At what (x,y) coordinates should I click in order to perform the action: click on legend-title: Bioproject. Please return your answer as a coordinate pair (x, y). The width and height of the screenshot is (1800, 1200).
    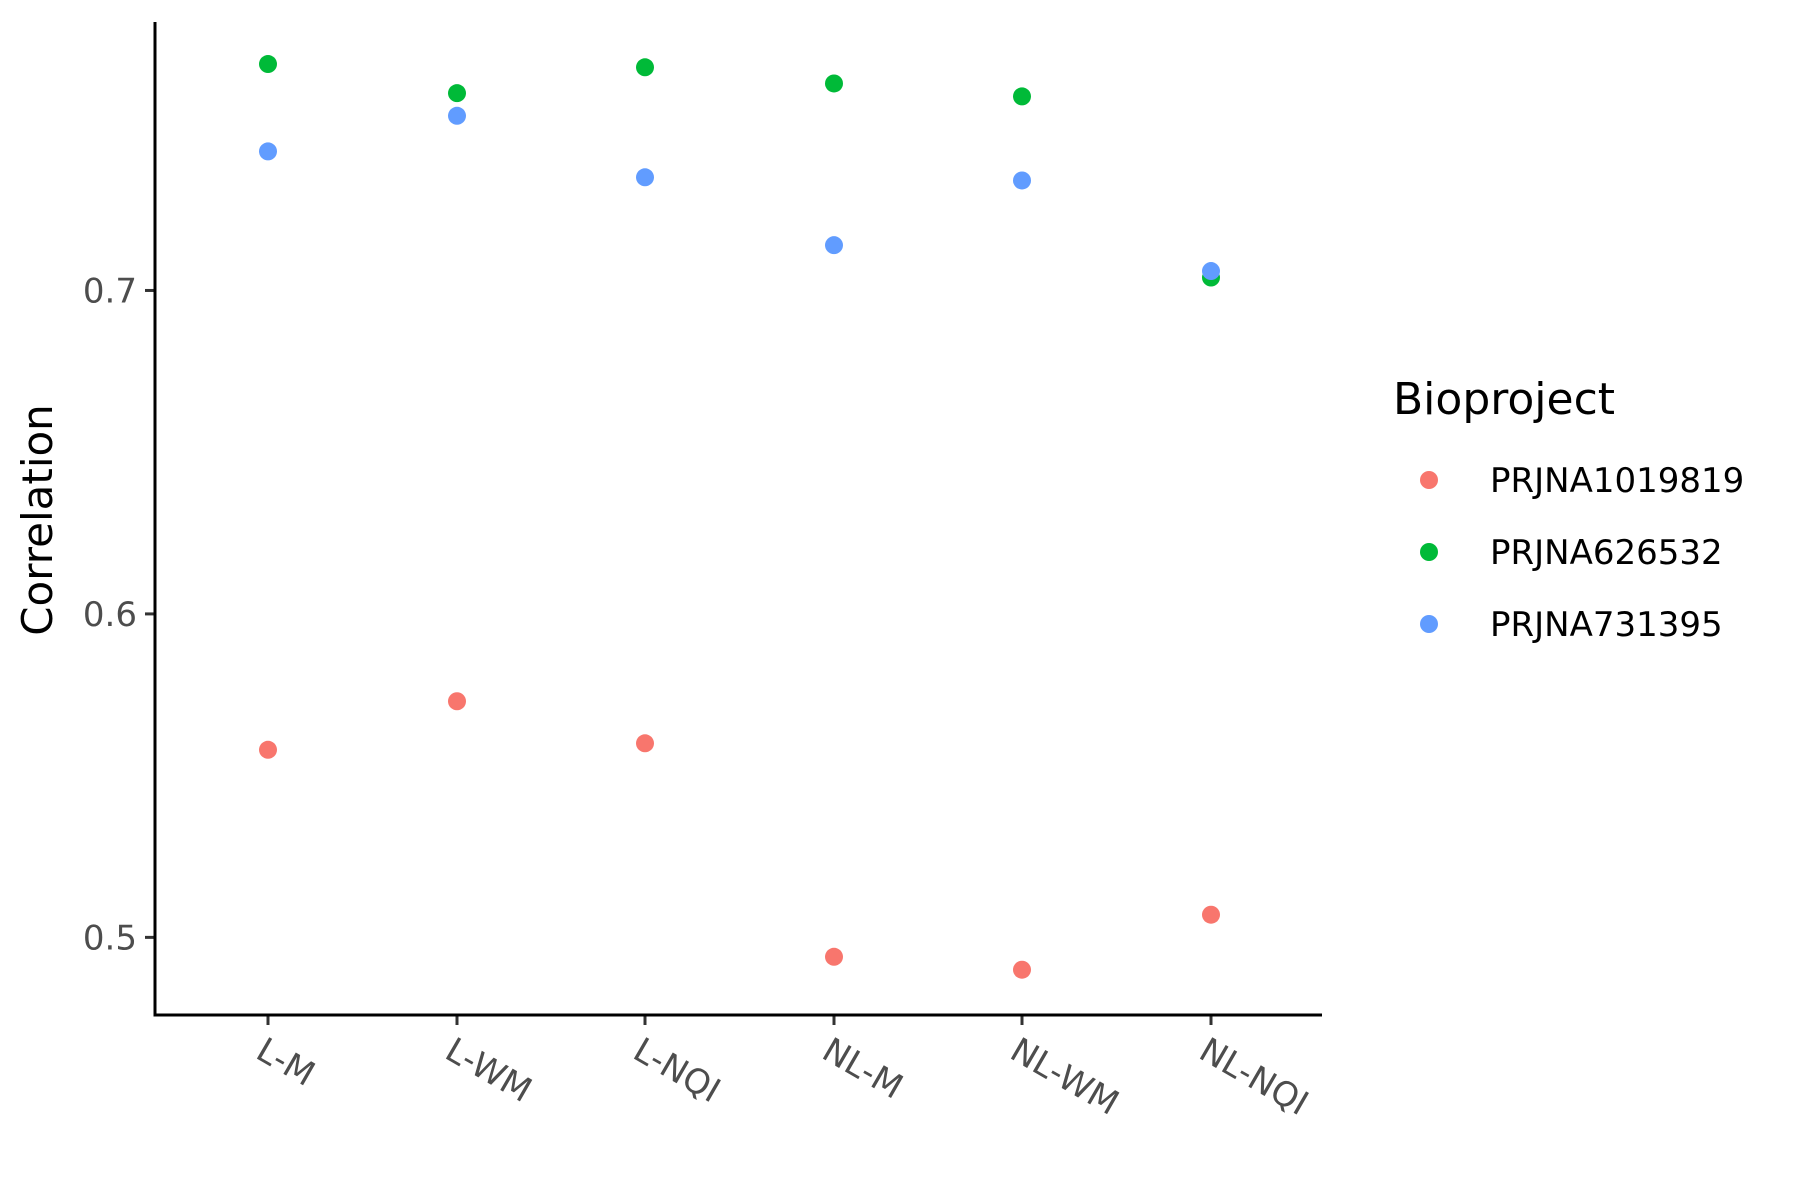
    Looking at the image, I should click on (1504, 399).